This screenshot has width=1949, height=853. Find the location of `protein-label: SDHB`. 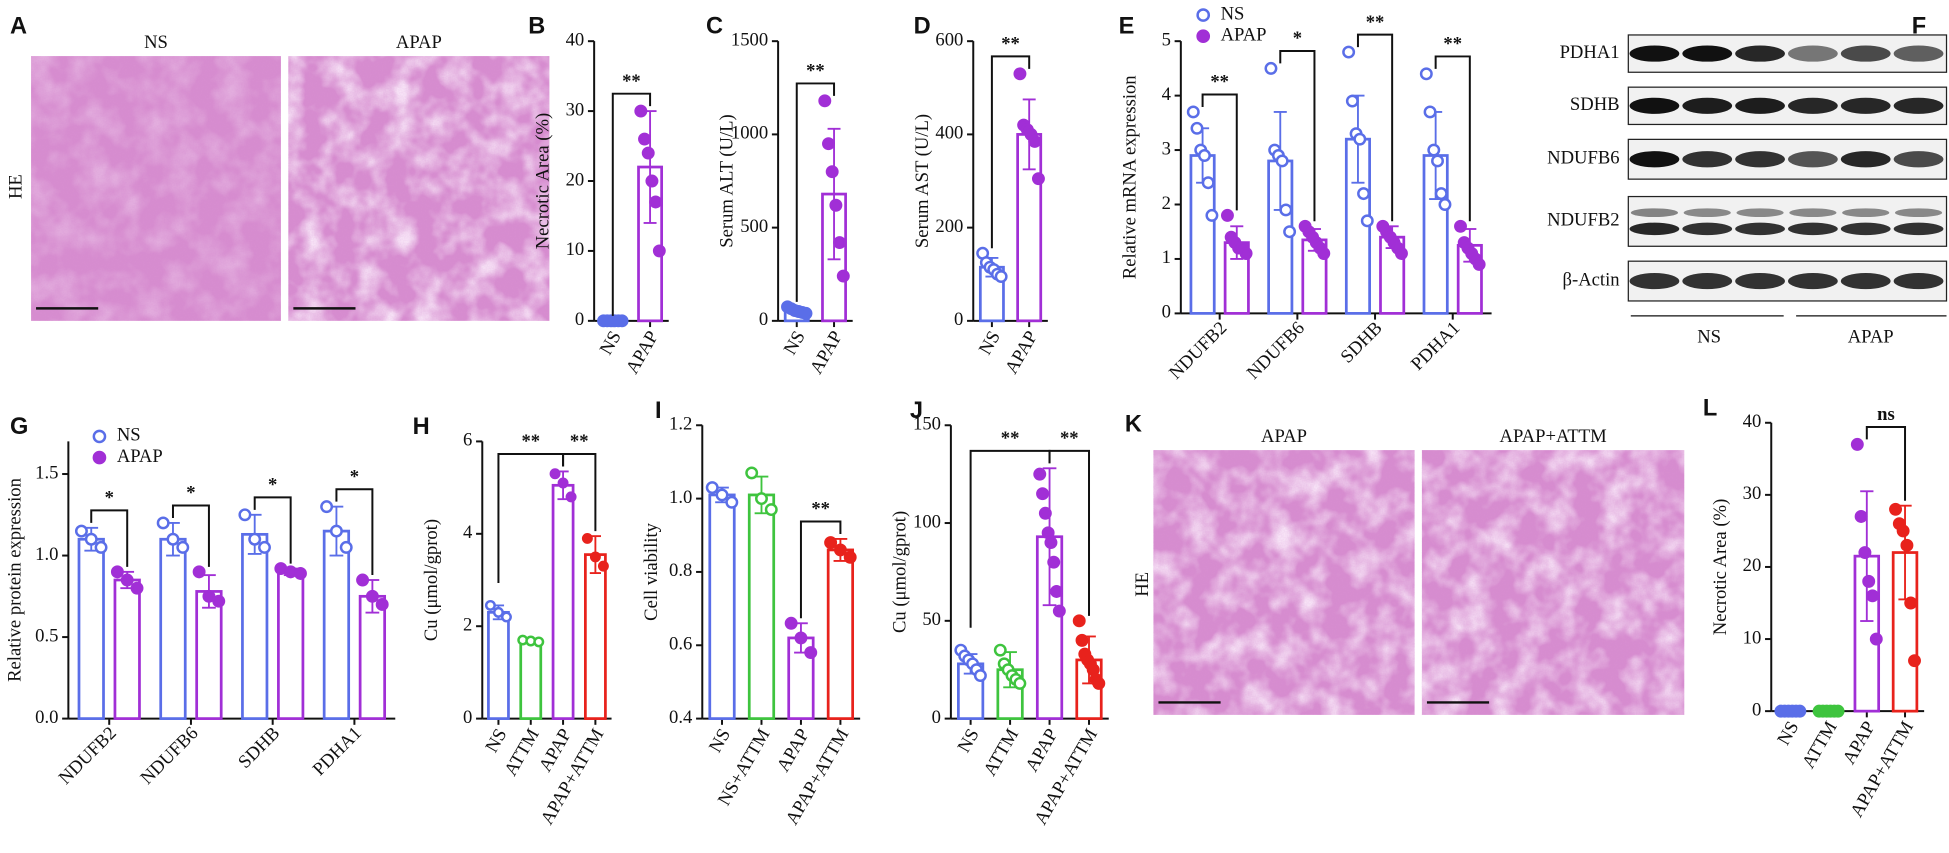

protein-label: SDHB is located at coordinates (1595, 104).